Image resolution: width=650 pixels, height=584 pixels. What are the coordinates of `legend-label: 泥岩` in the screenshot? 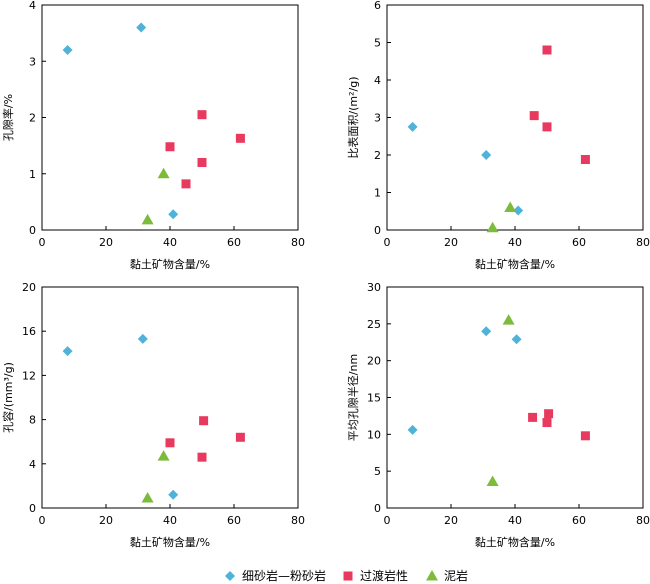 It's located at (456, 575).